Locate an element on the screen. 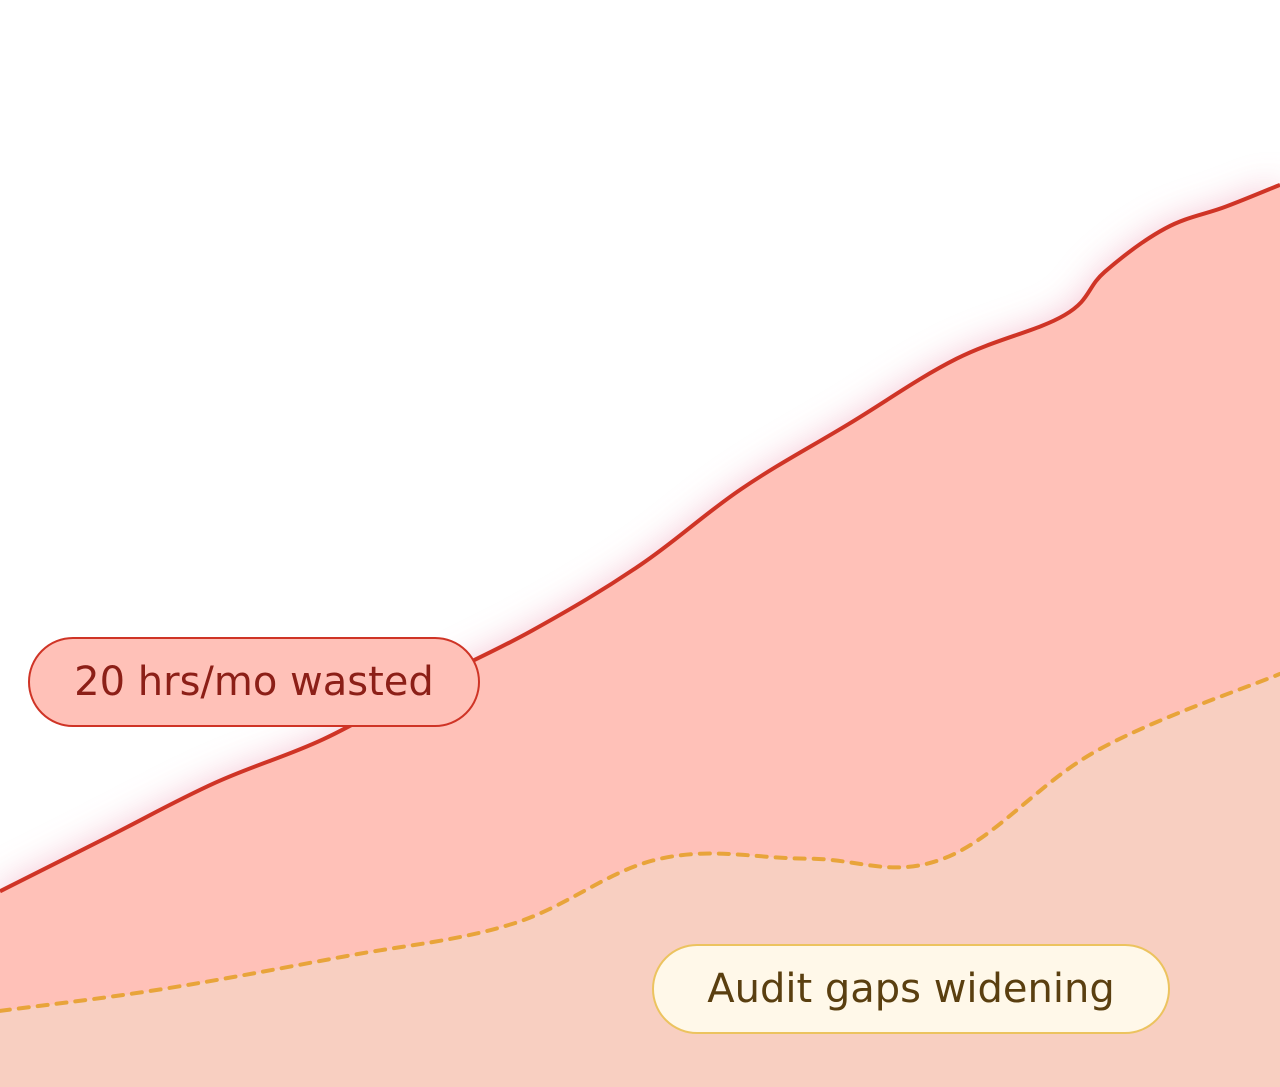 The image size is (1280, 1087). audit-gaps-annotation-label: Audit gaps widening is located at coordinates (911, 989).